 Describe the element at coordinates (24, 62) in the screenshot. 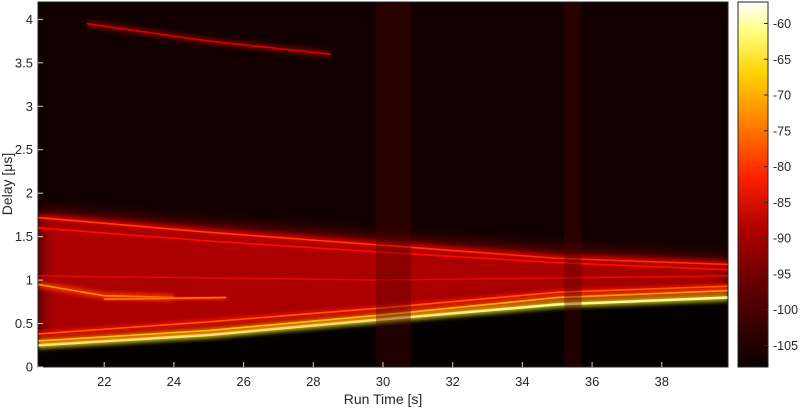

I see `y-tick-label: 3.5` at that location.